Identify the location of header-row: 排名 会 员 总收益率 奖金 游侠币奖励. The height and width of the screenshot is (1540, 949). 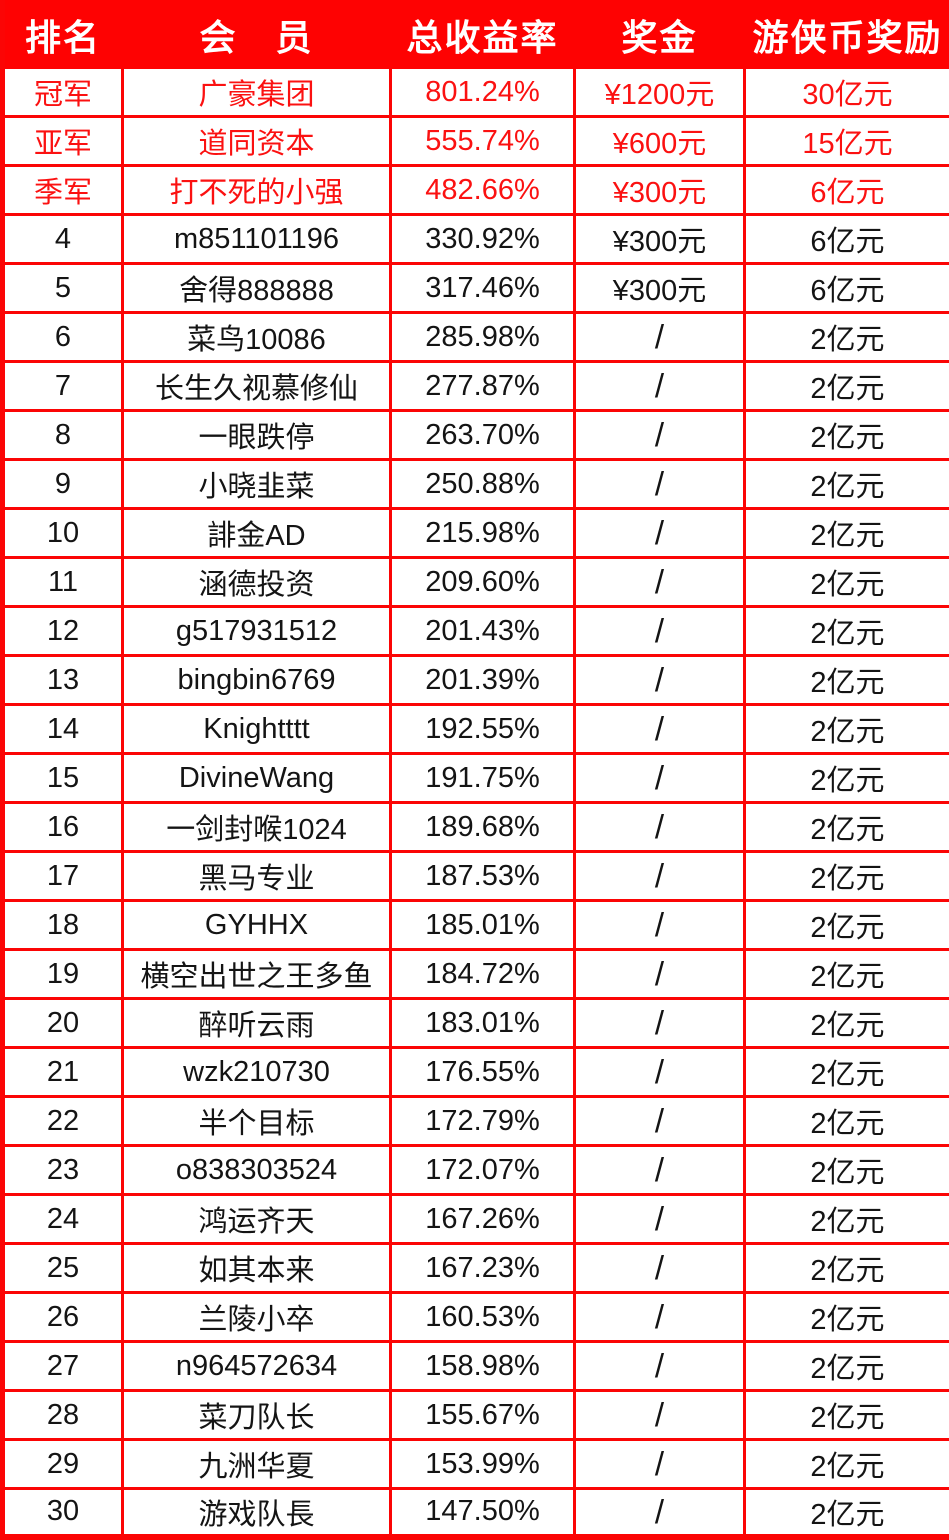
(475, 34).